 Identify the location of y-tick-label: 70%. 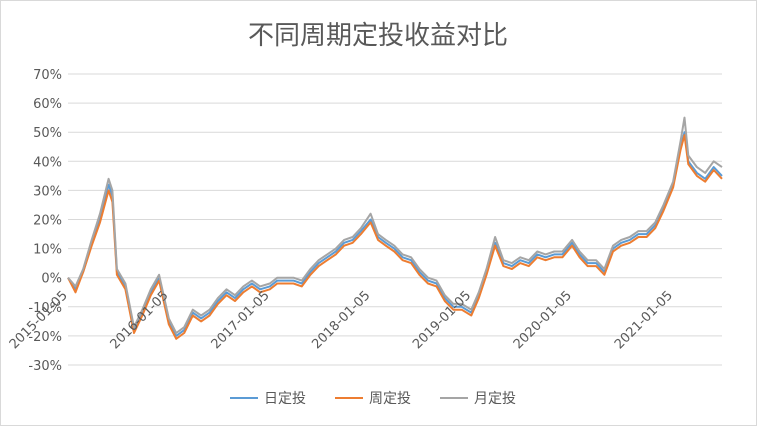
(47, 75).